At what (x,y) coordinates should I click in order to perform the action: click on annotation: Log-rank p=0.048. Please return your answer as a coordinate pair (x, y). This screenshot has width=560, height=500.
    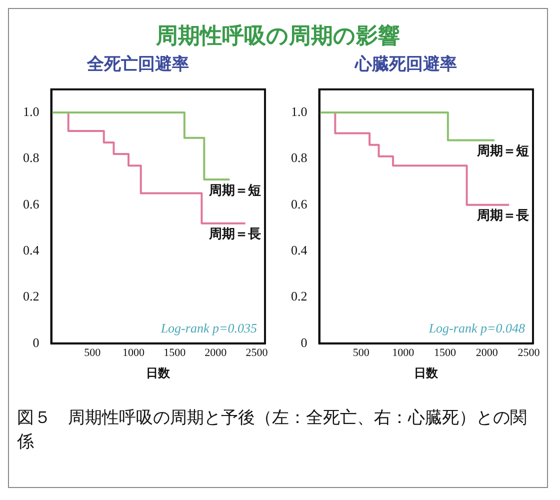
    Looking at the image, I should click on (477, 328).